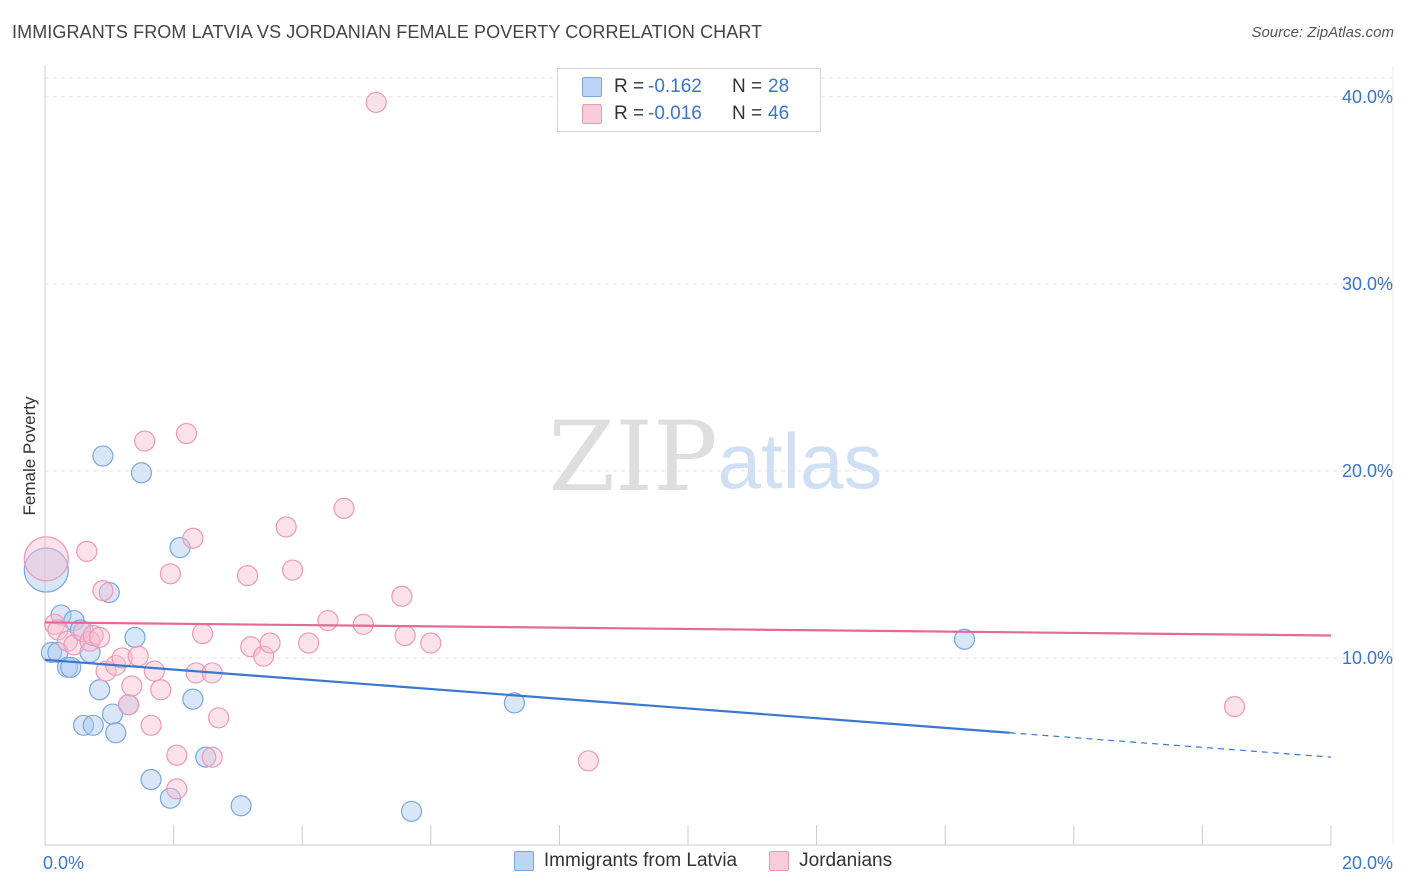 Image resolution: width=1406 pixels, height=892 pixels. I want to click on legend-item-latvia: Immigrants from Latvia, so click(625, 861).